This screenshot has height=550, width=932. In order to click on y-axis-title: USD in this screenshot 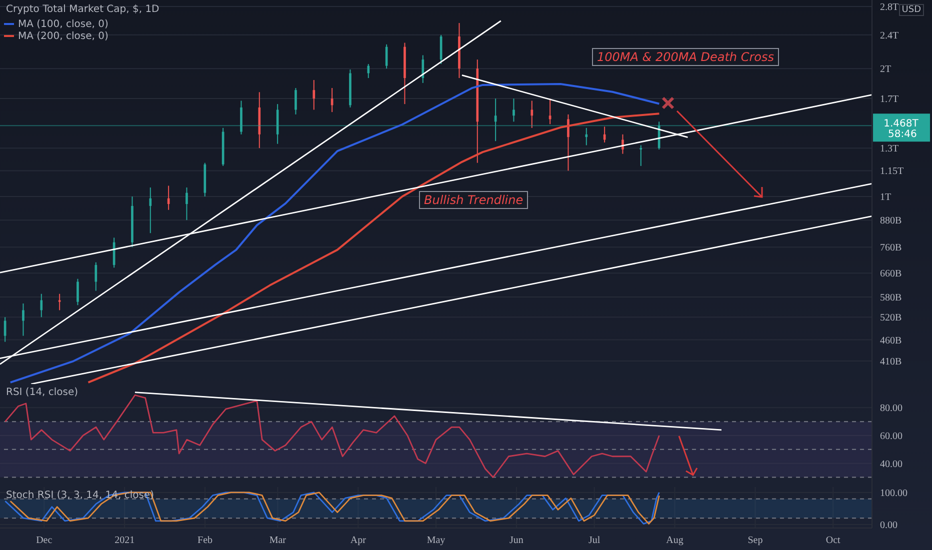, I will do `click(911, 10)`.